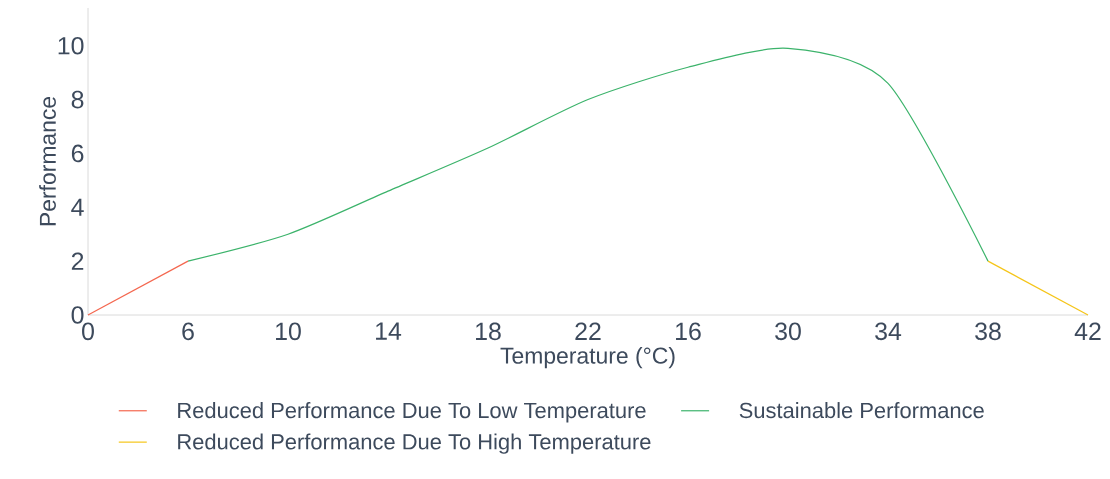 This screenshot has height=479, width=1110. Describe the element at coordinates (188, 331) in the screenshot. I see `x-tick-label: 6` at that location.